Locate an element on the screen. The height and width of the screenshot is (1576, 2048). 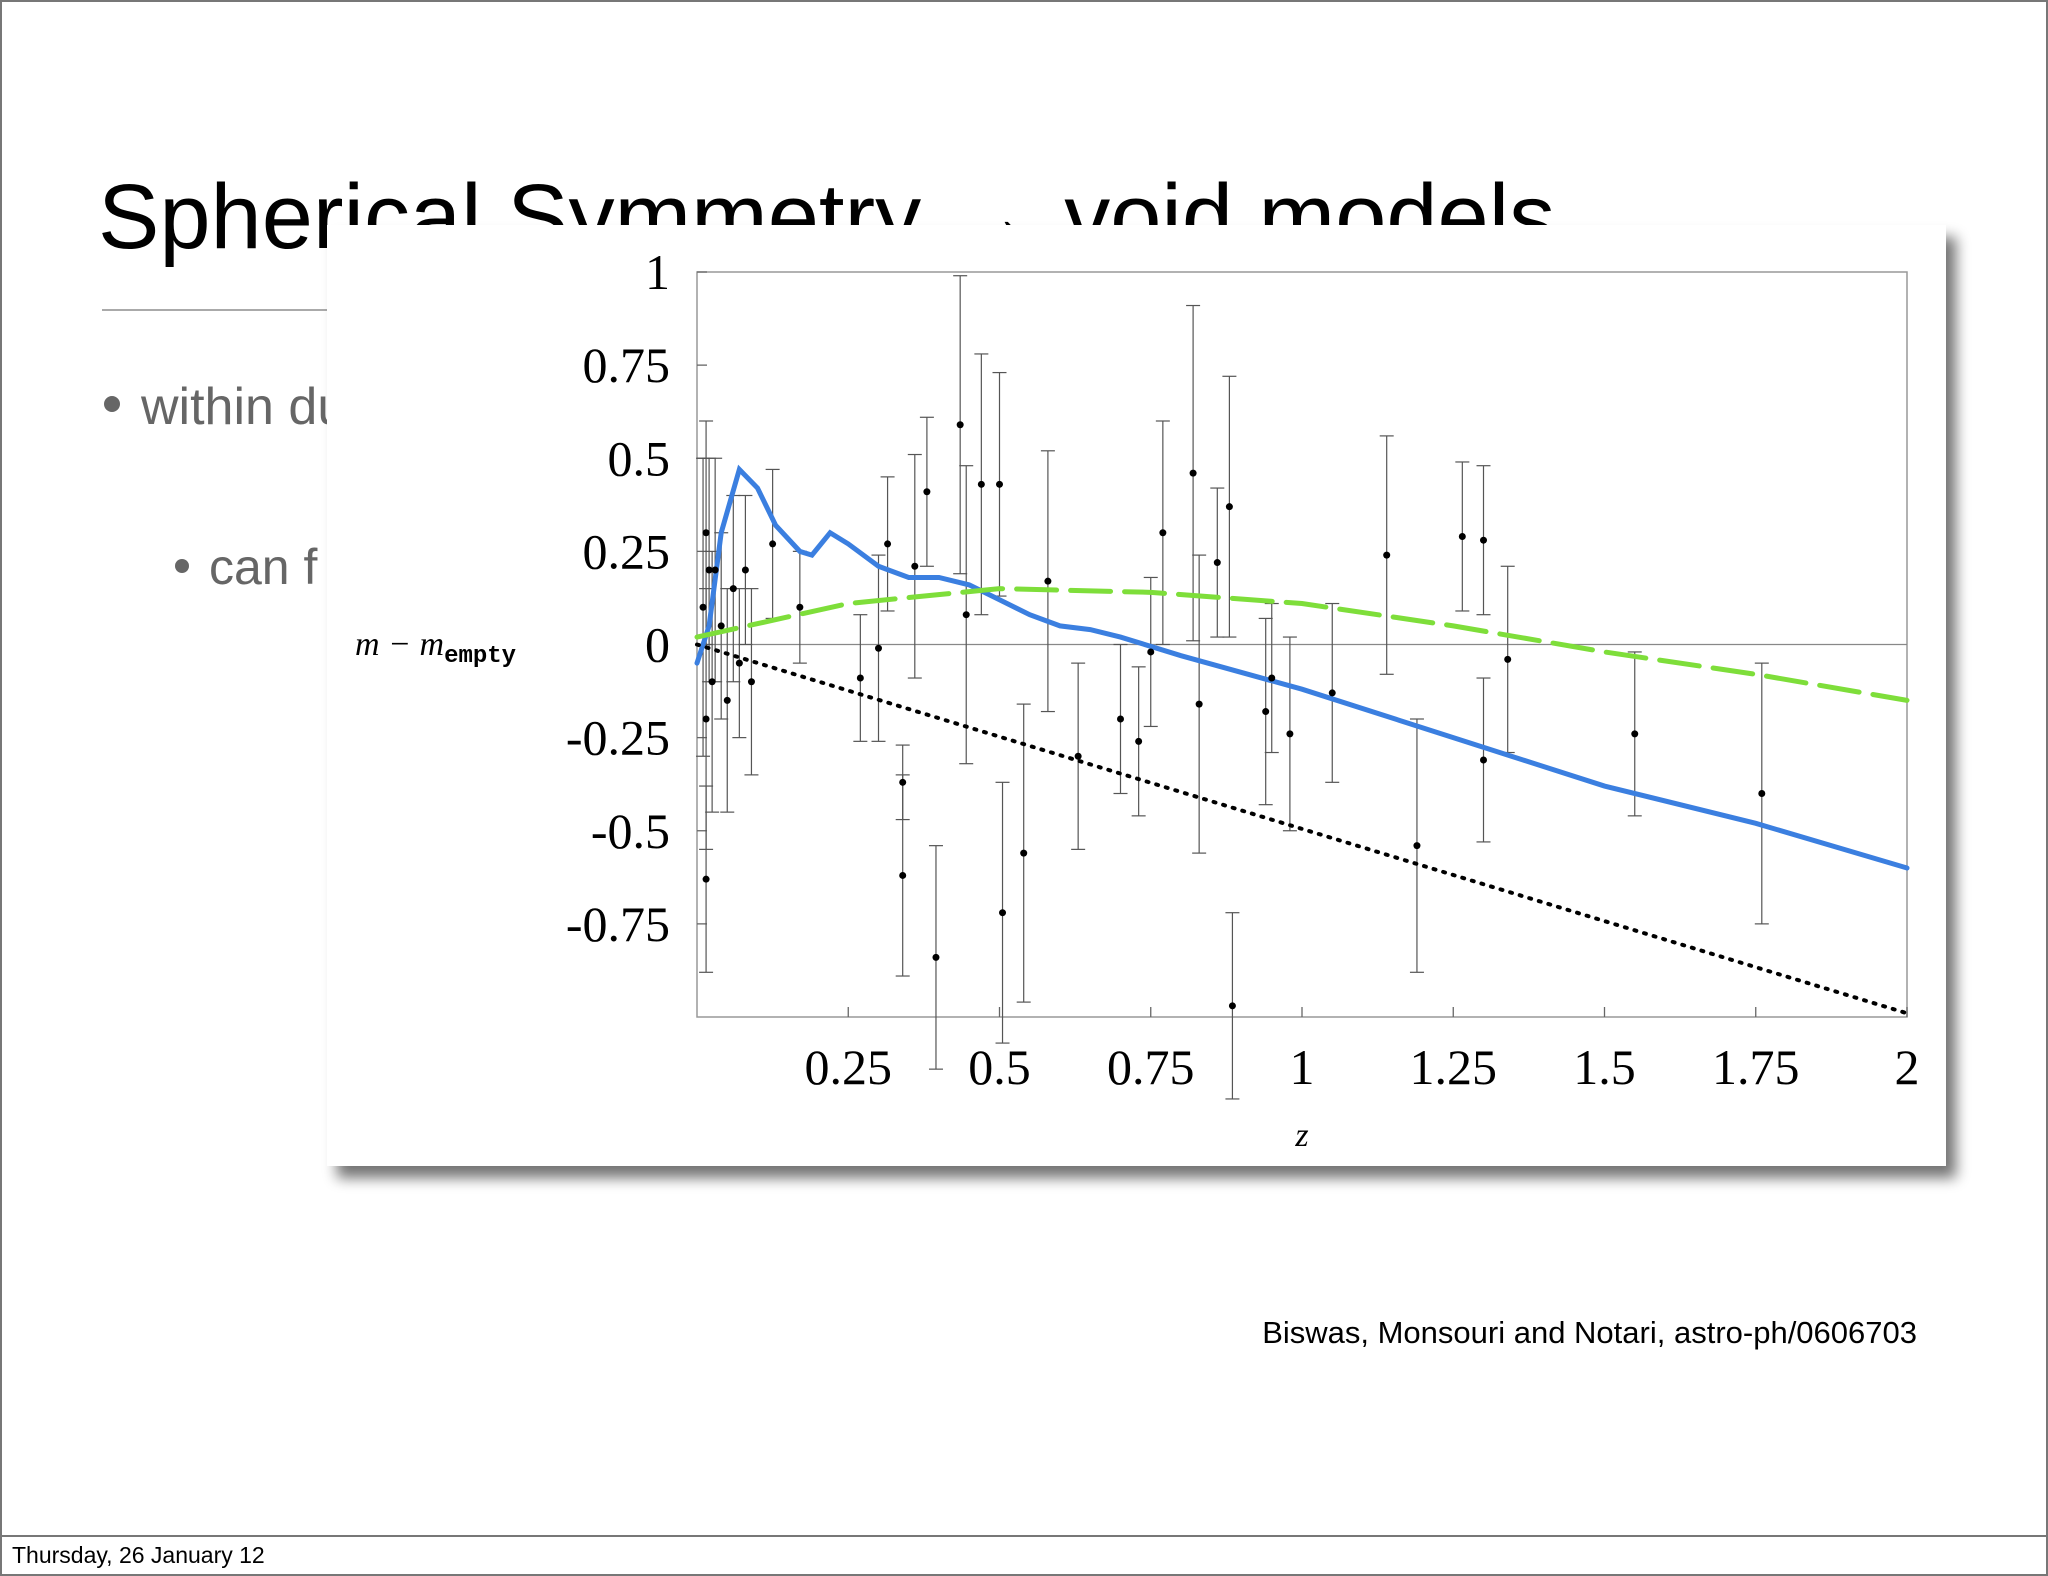
x-tick-label: 1.75 is located at coordinates (1756, 1067).